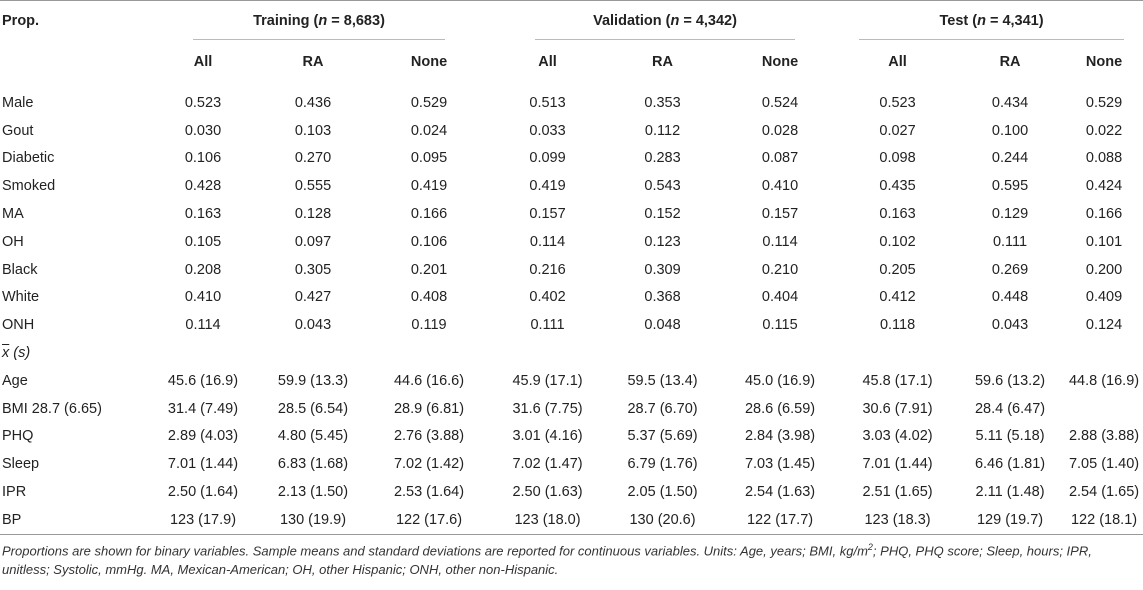  What do you see at coordinates (663, 520) in the screenshot?
I see `table-cell: 130 (20.6)` at bounding box center [663, 520].